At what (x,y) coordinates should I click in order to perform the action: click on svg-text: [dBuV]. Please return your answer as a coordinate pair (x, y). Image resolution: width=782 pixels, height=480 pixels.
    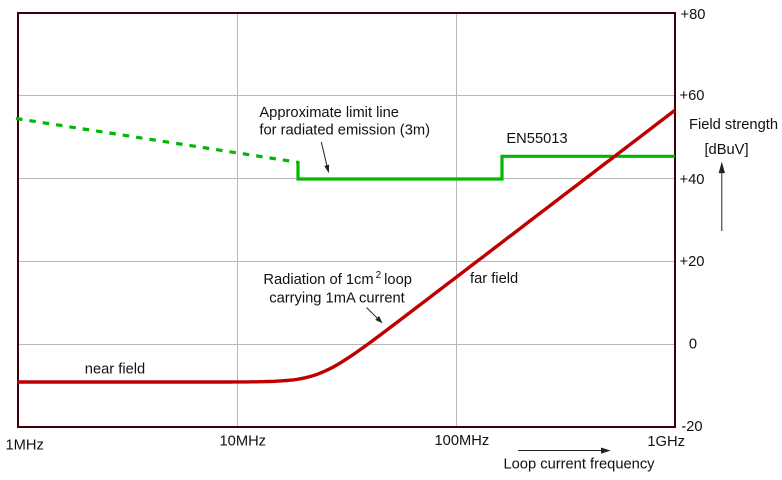
    Looking at the image, I should click on (726, 150).